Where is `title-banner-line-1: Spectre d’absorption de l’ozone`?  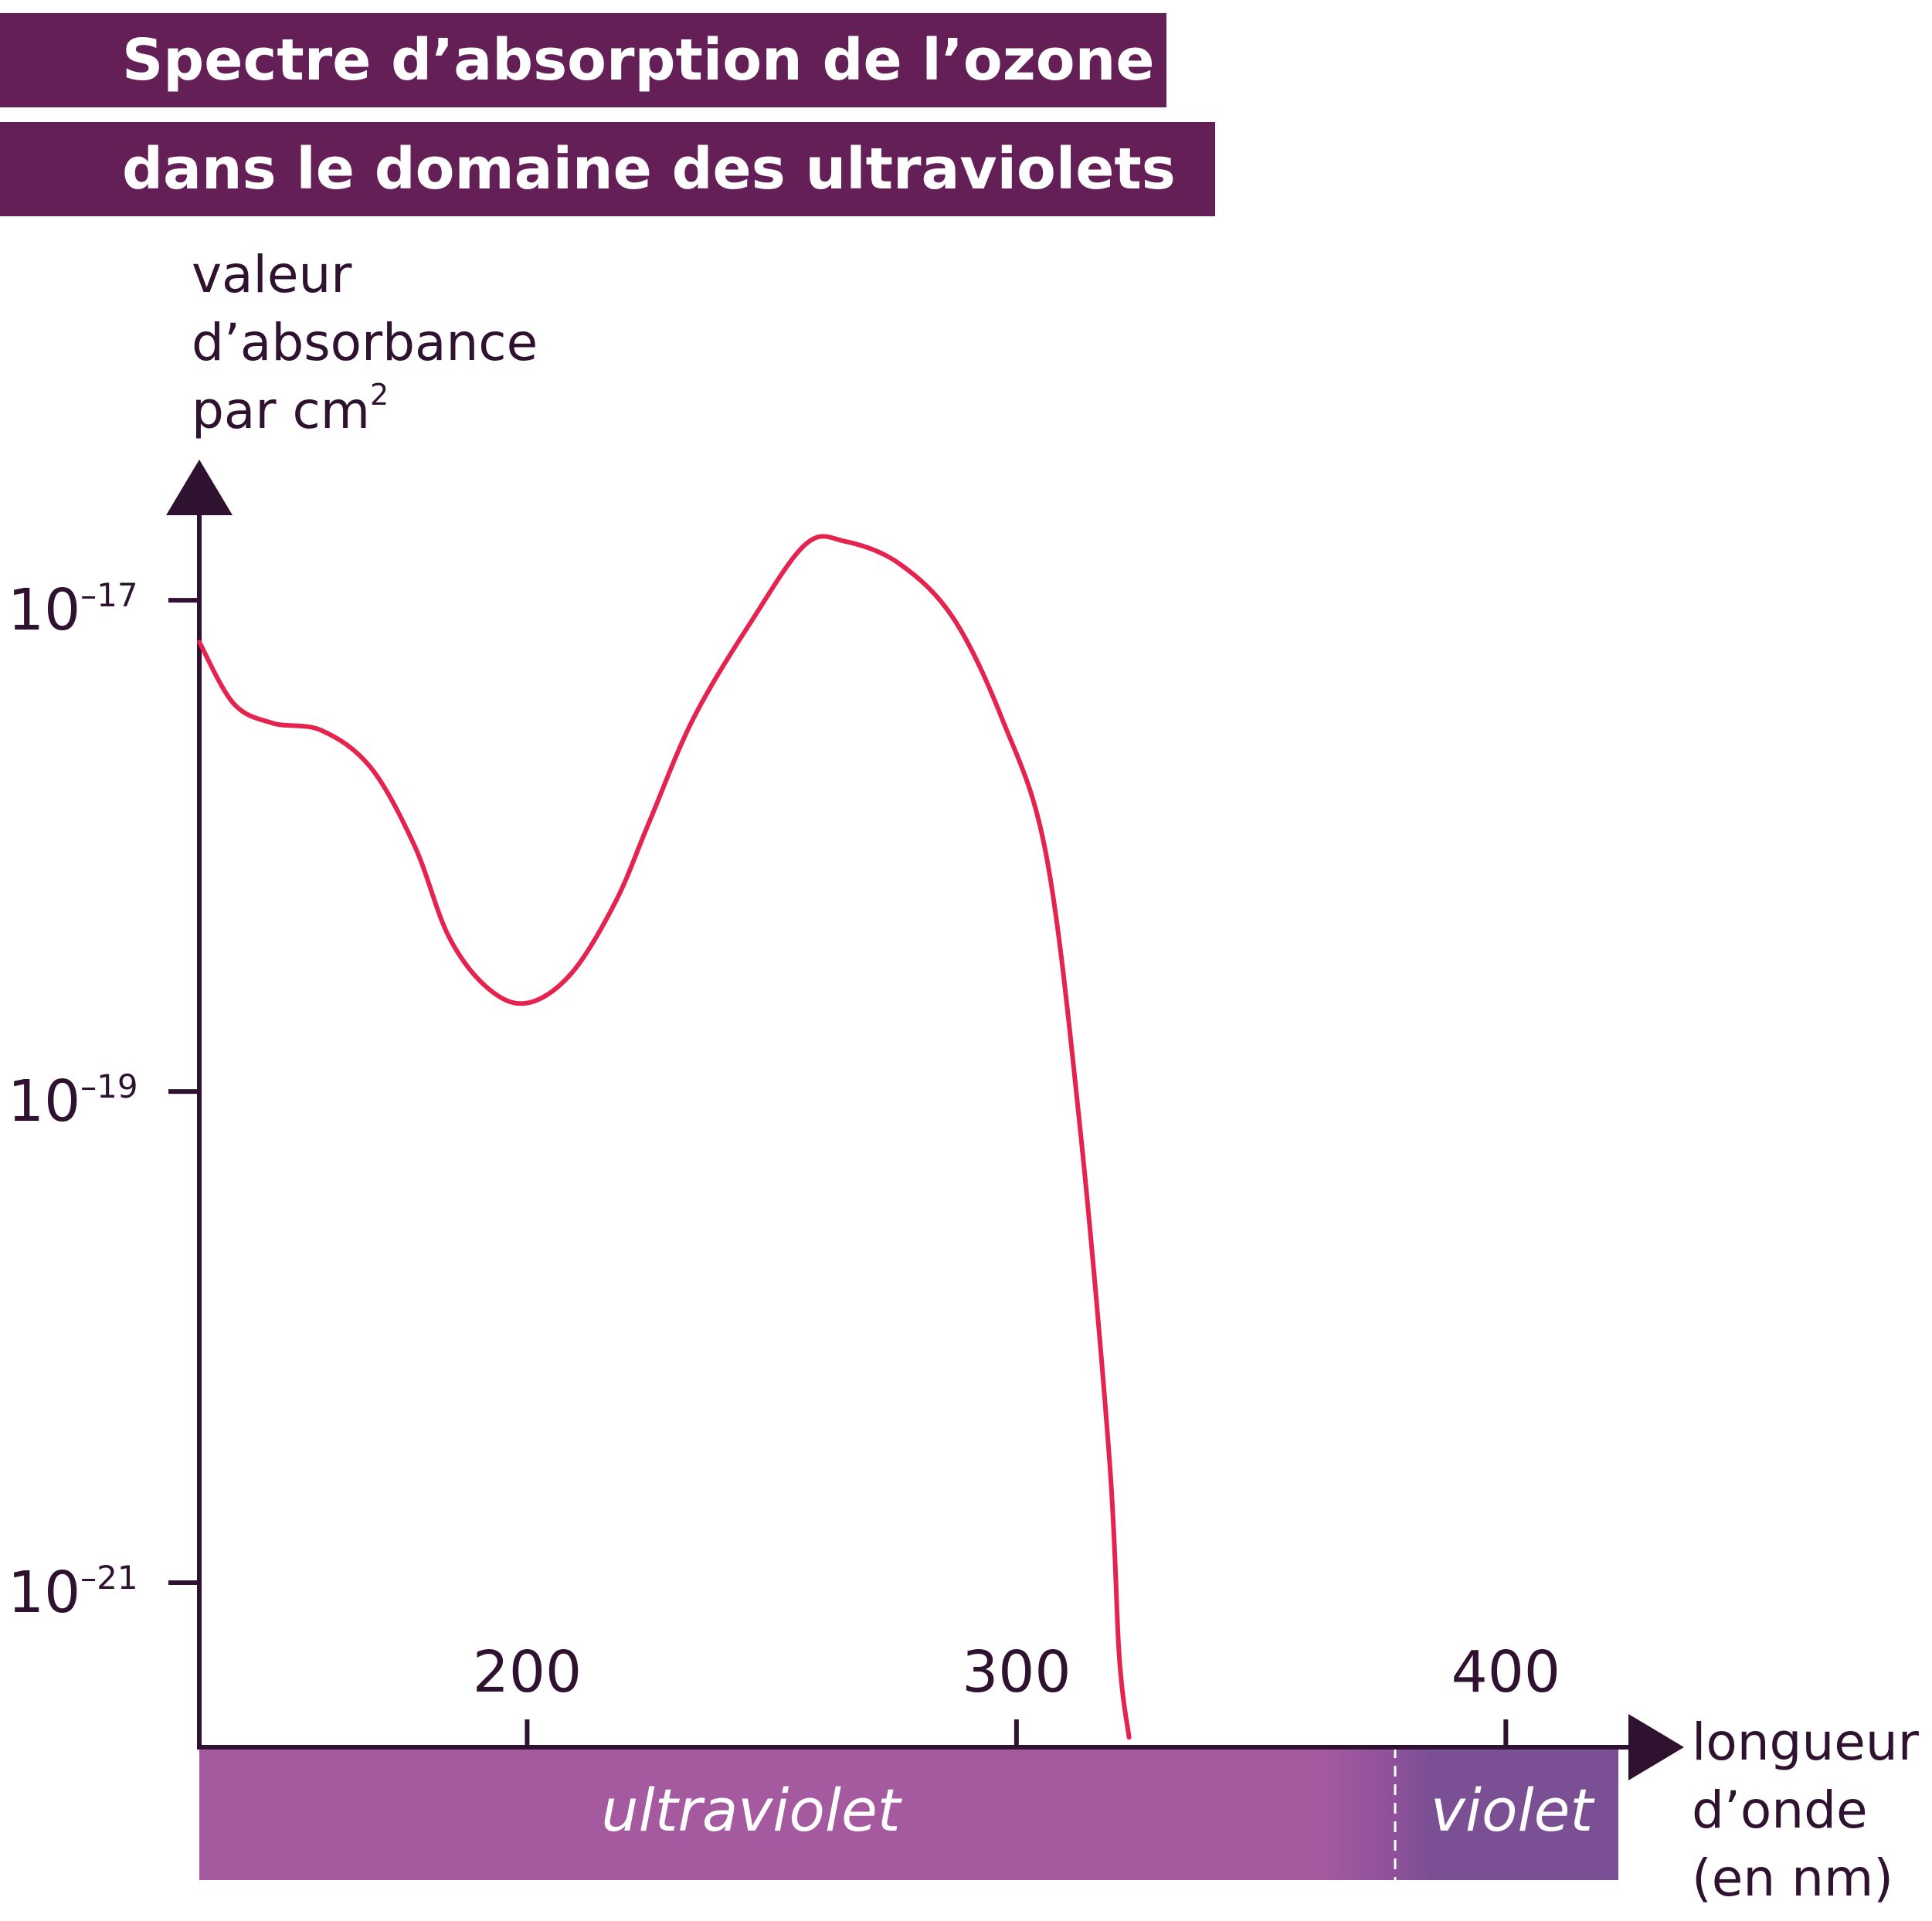
title-banner-line-1: Spectre d’absorption de l’ozone is located at coordinates (583, 60).